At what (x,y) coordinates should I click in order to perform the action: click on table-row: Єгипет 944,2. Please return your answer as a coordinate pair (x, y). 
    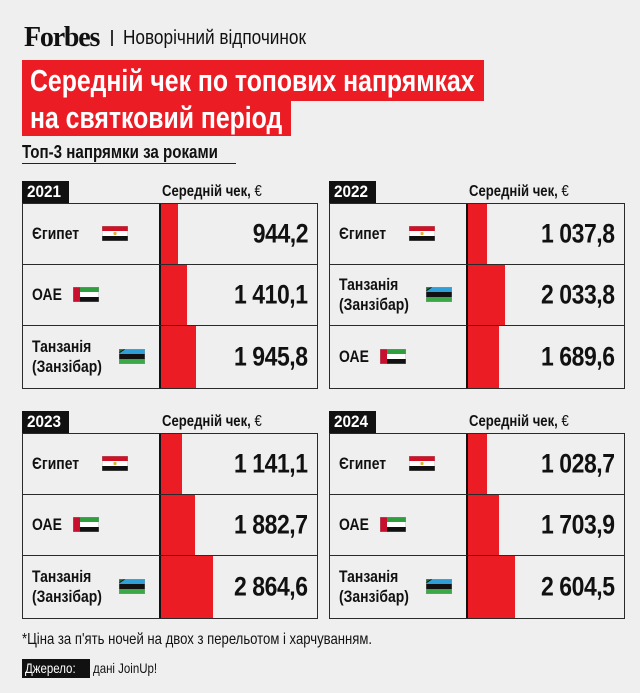
    Looking at the image, I should click on (170, 234).